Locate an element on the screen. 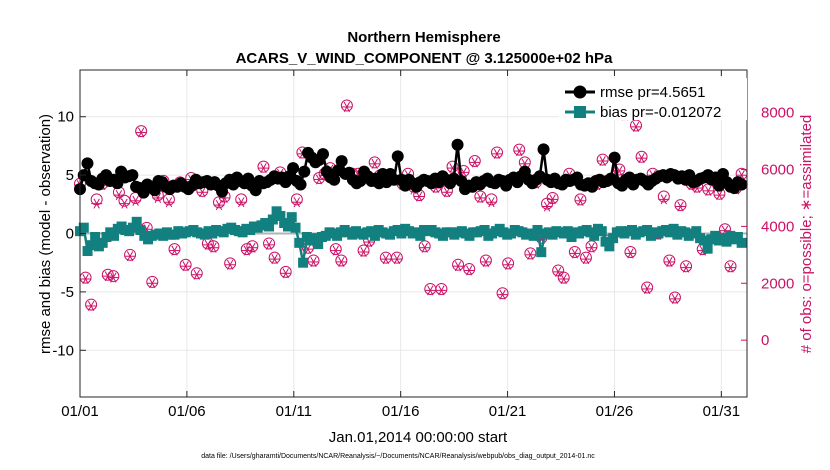 This screenshot has width=830, height=470. legend-rmse-marker is located at coordinates (580, 92).